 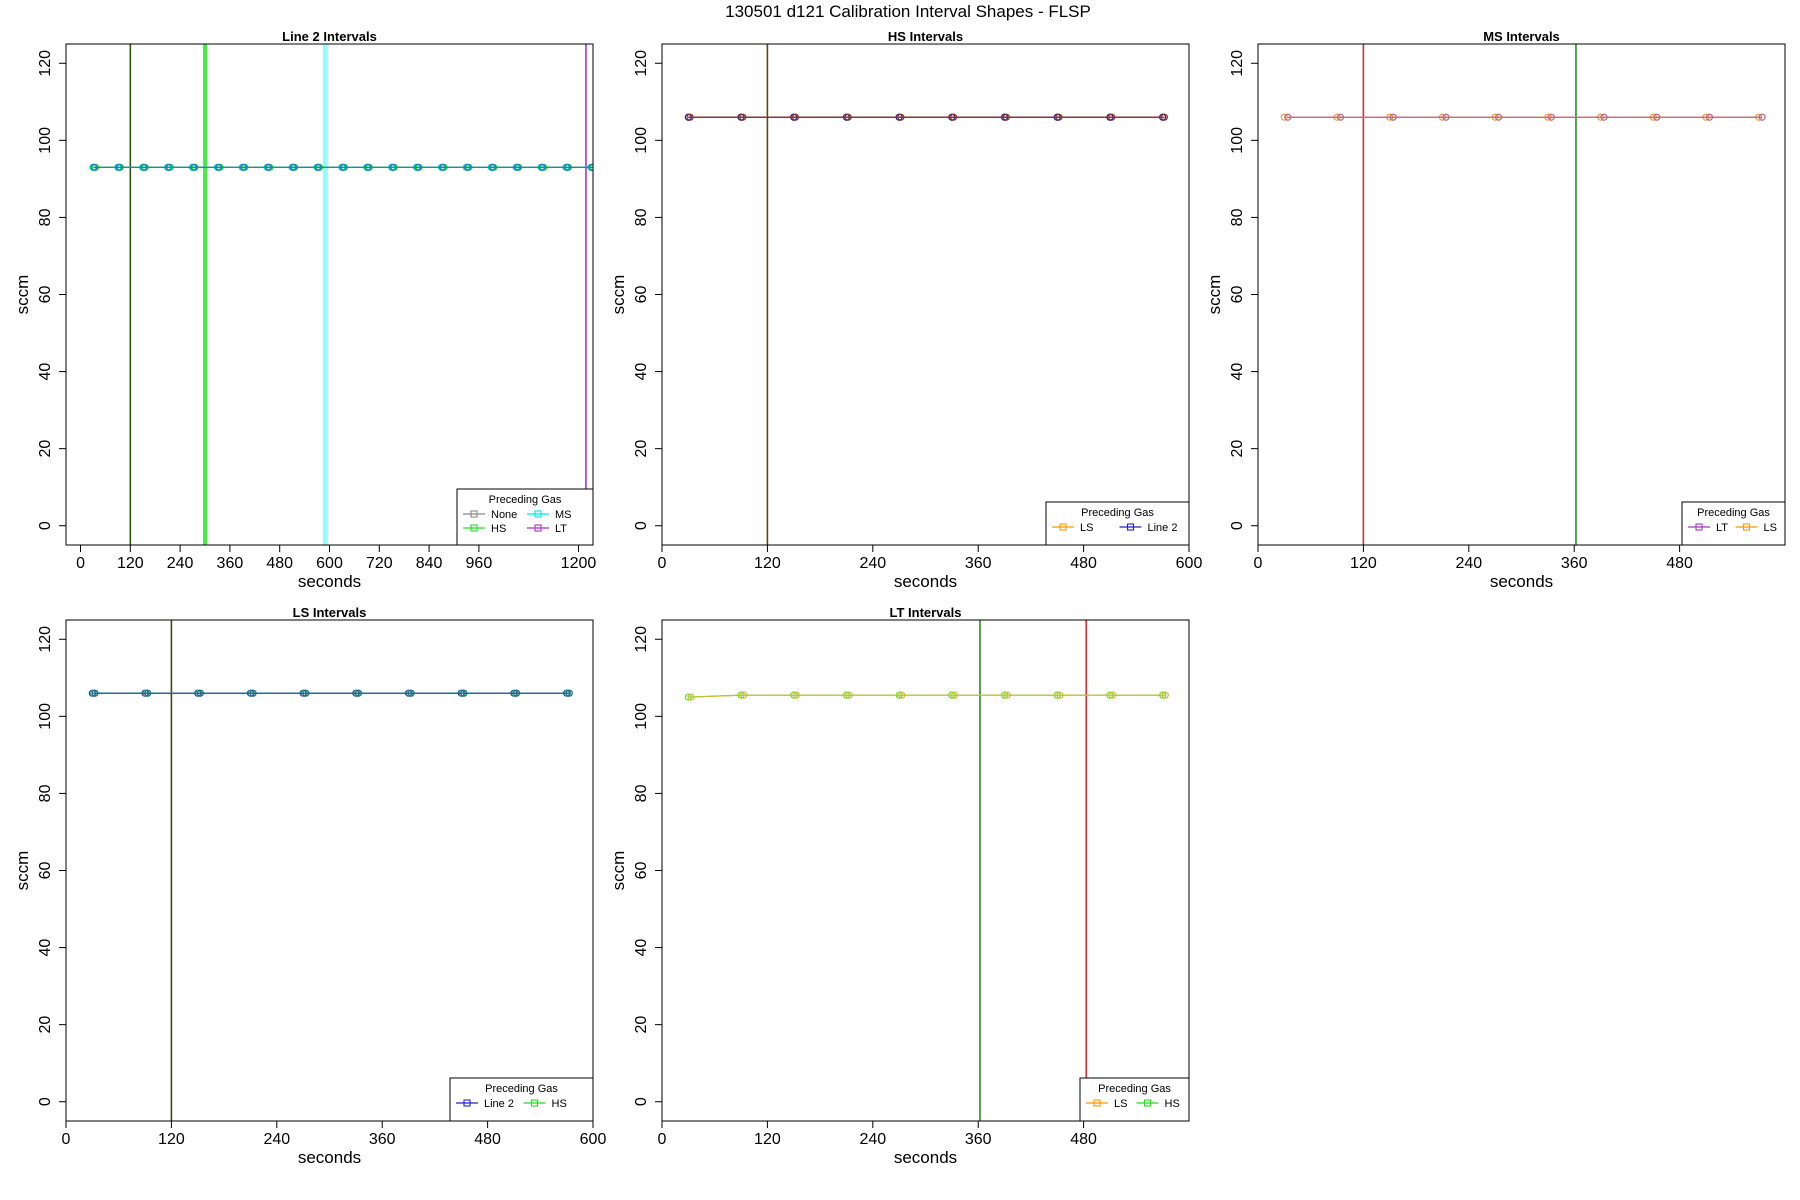 I want to click on legend: Preceding Gas LS Line 2, so click(x=1117, y=523).